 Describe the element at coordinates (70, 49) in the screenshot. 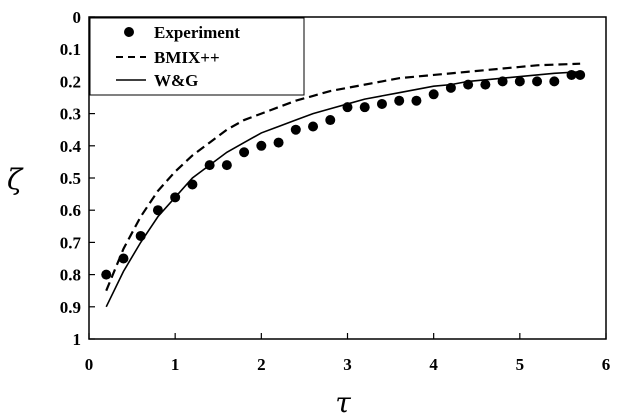

I see `y-tick-label: 0.1` at that location.